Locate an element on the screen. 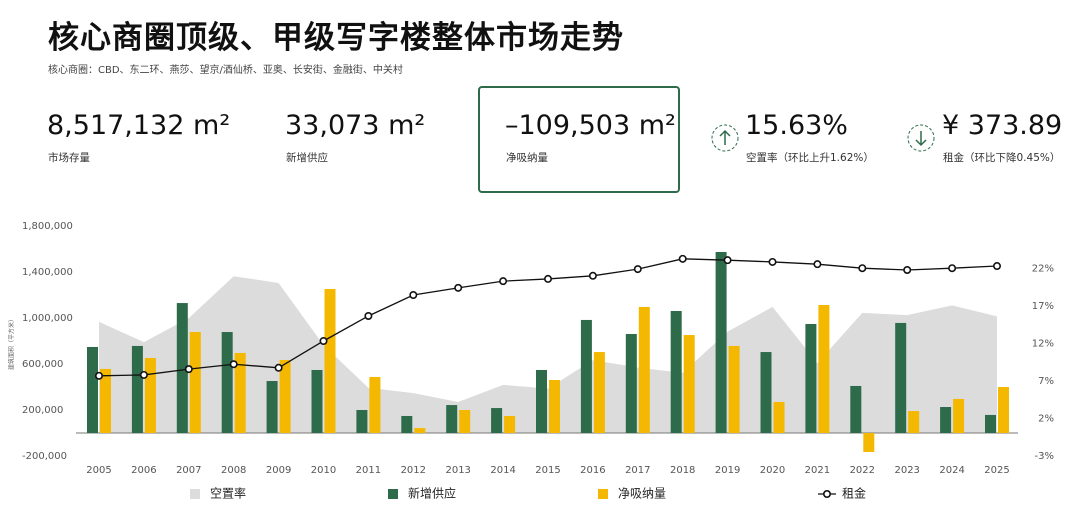 The height and width of the screenshot is (507, 1080). x-tick-label: 2011 is located at coordinates (368, 470).